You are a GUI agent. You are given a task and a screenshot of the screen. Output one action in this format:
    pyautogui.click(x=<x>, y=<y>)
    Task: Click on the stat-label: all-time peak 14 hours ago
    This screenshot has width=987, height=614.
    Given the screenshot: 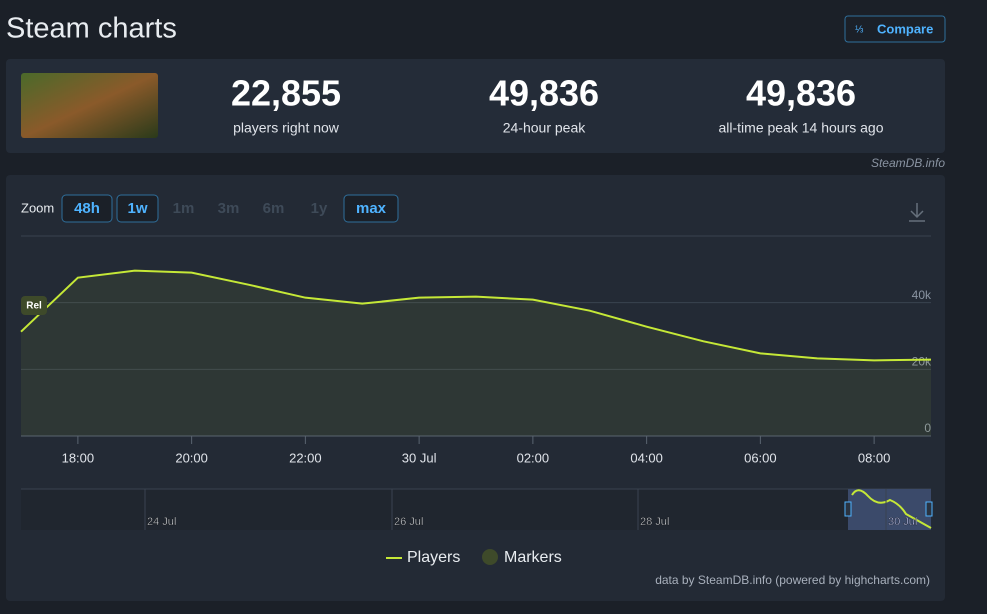 What is the action you would take?
    pyautogui.click(x=801, y=128)
    